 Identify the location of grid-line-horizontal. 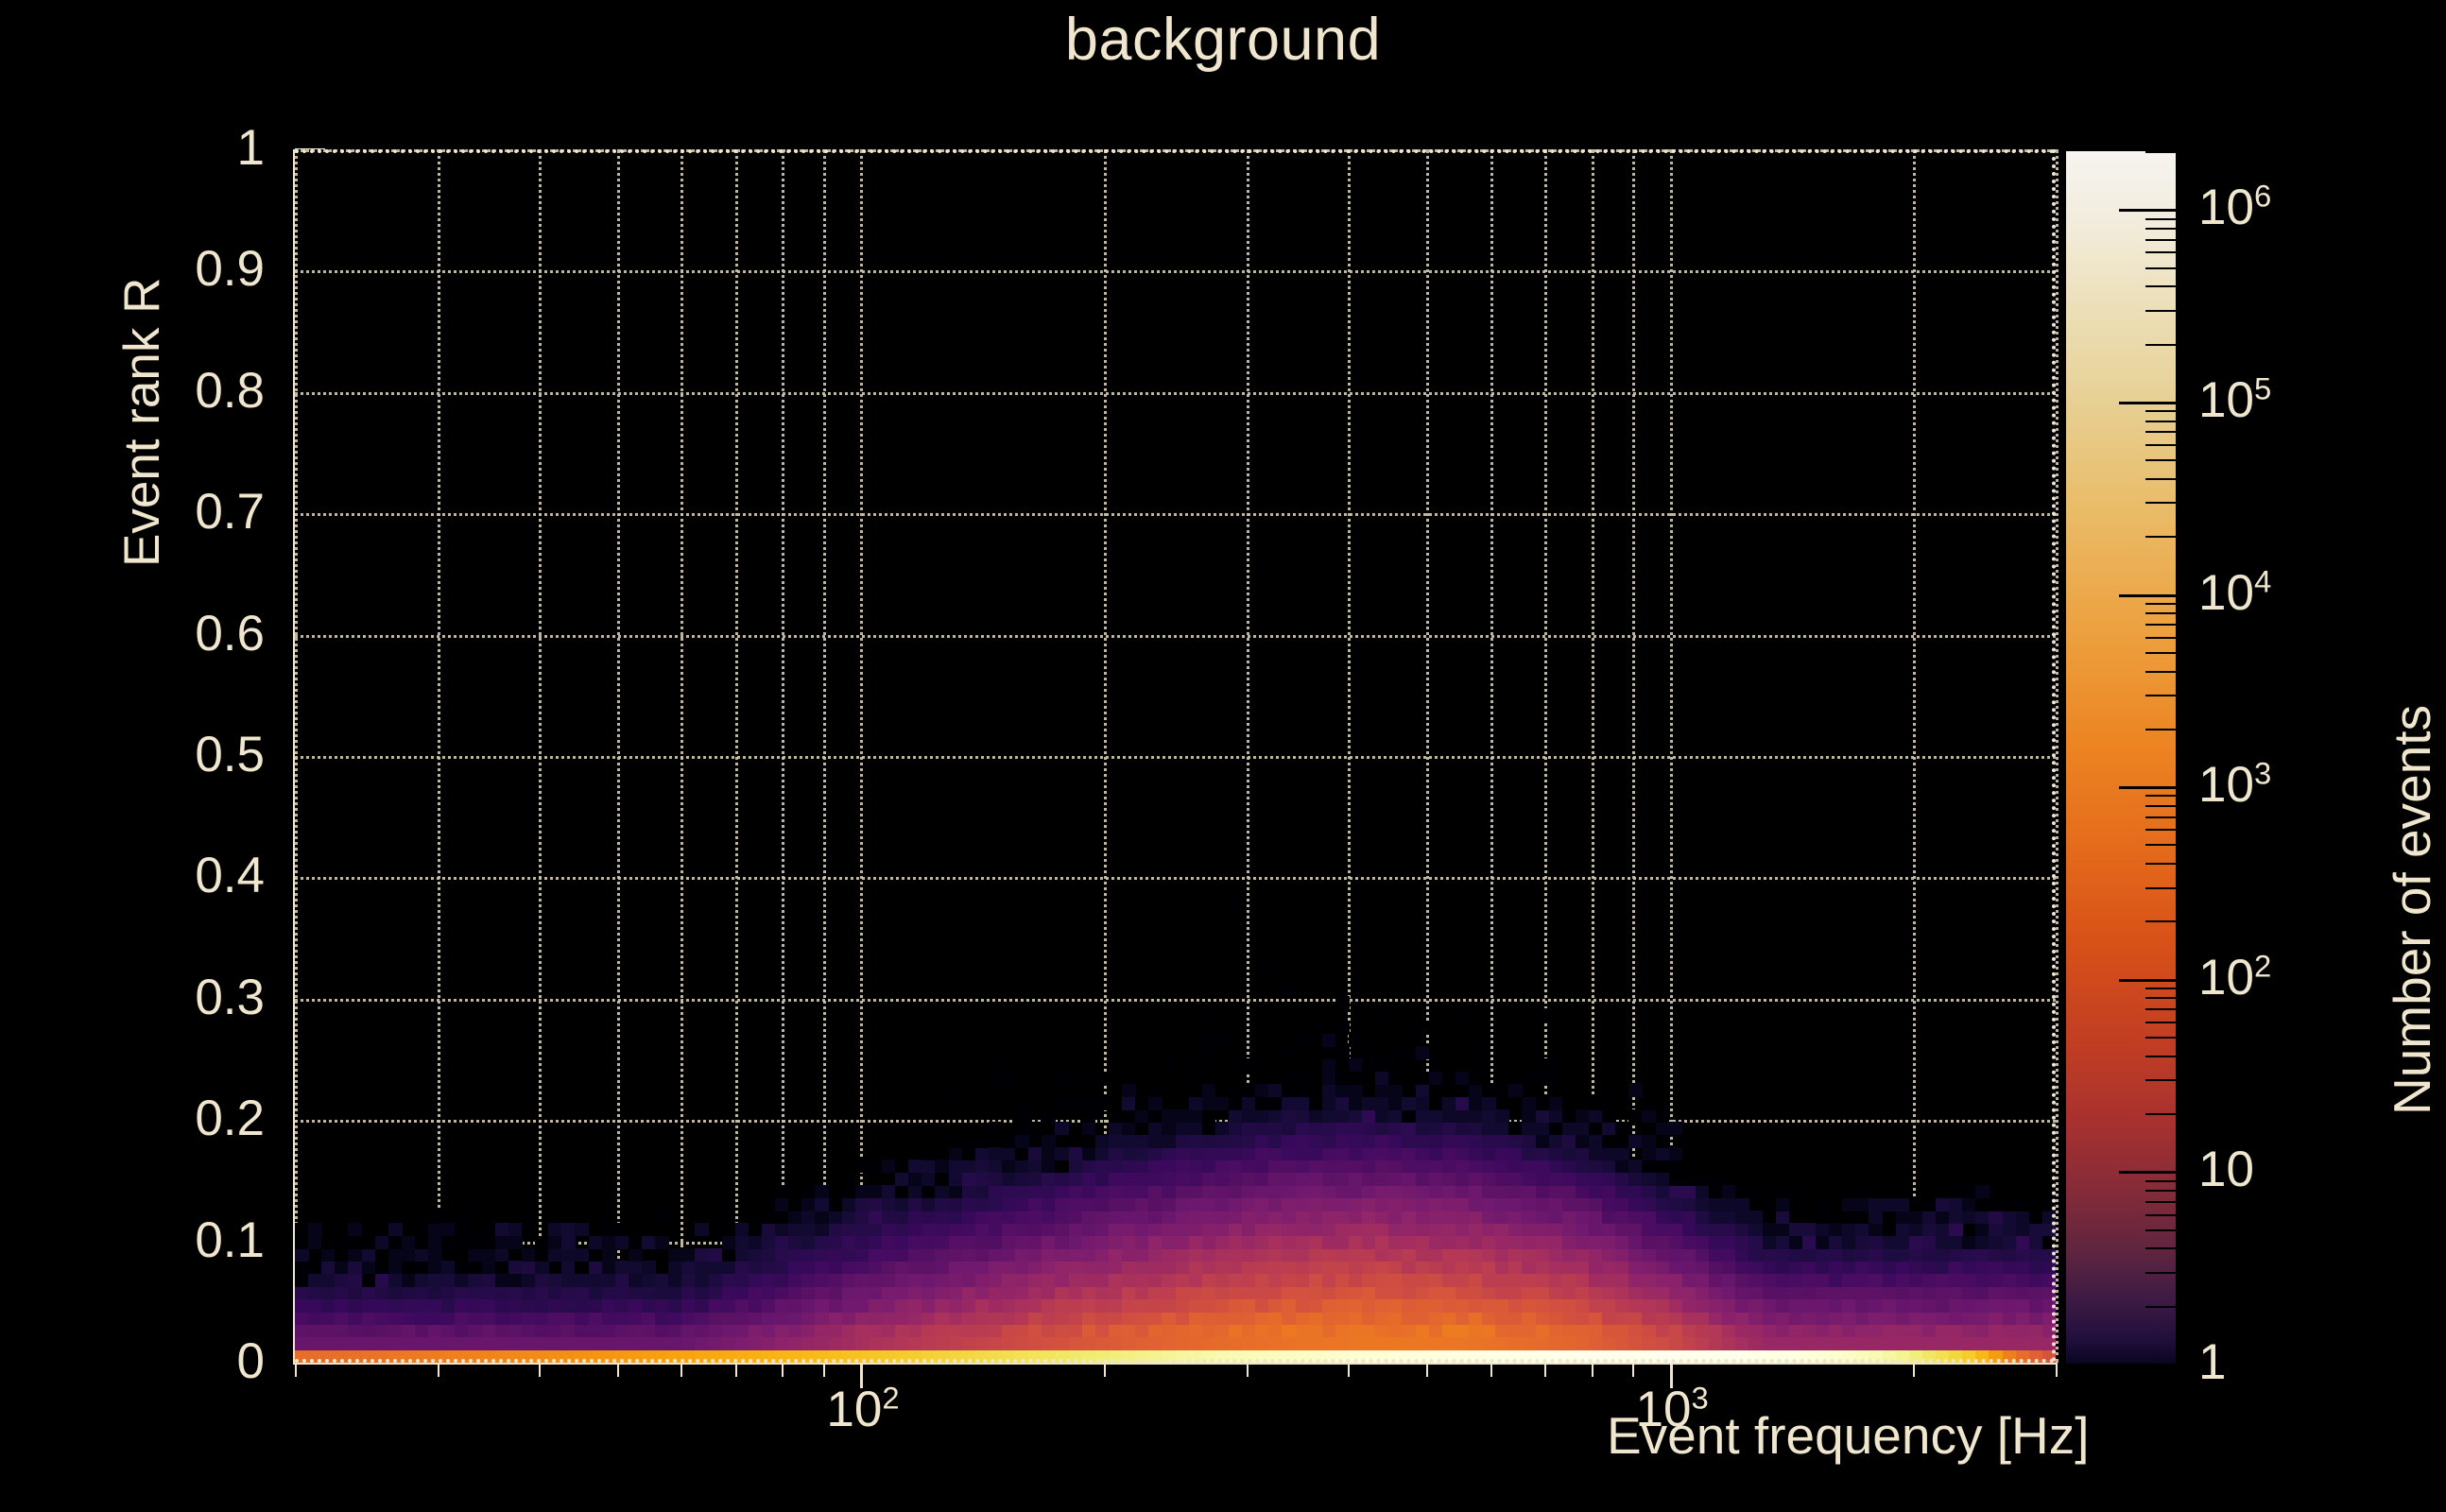
(1176, 272).